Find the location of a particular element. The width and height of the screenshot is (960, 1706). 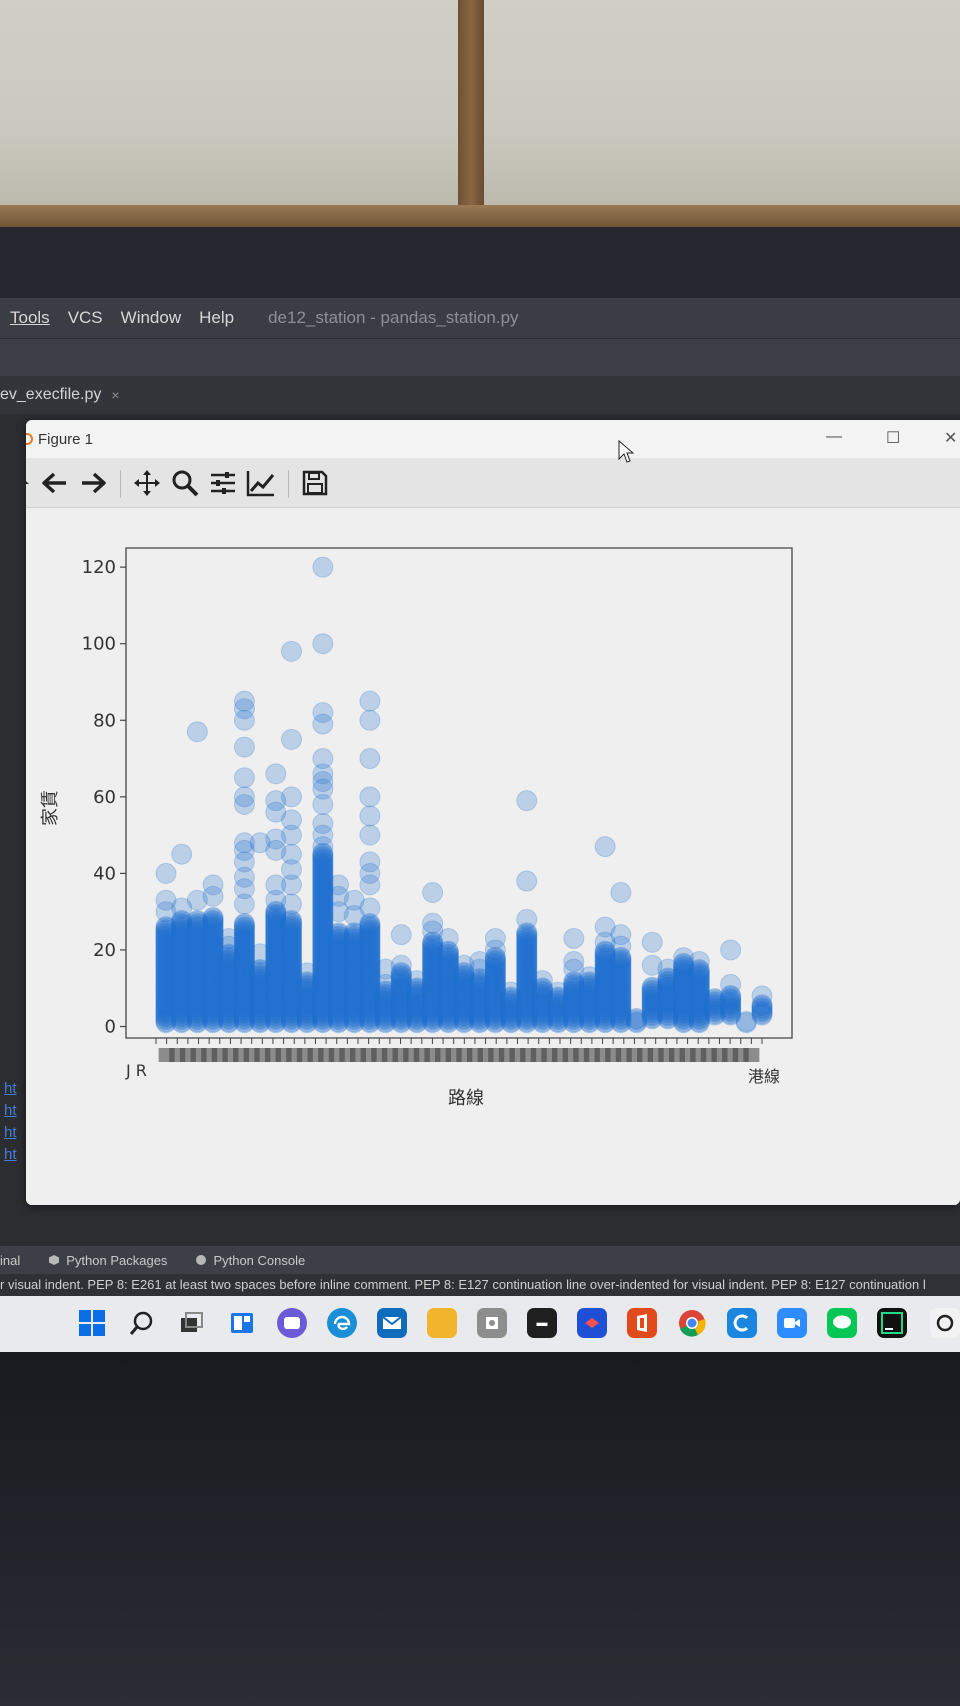

forward-button is located at coordinates (93, 483).